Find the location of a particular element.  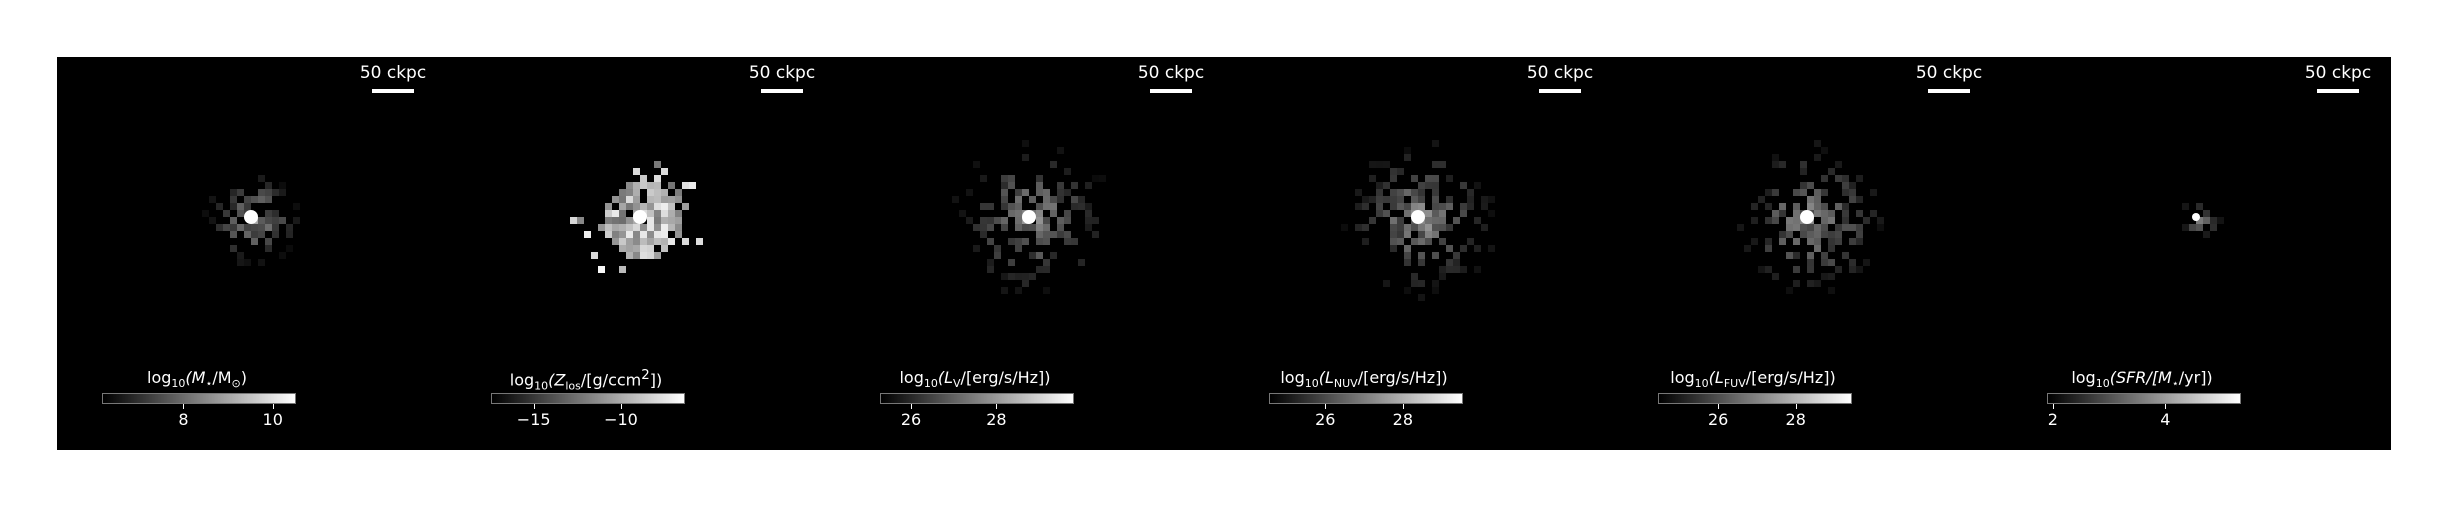

colorbar-tick-label: 2 is located at coordinates (2052, 419).